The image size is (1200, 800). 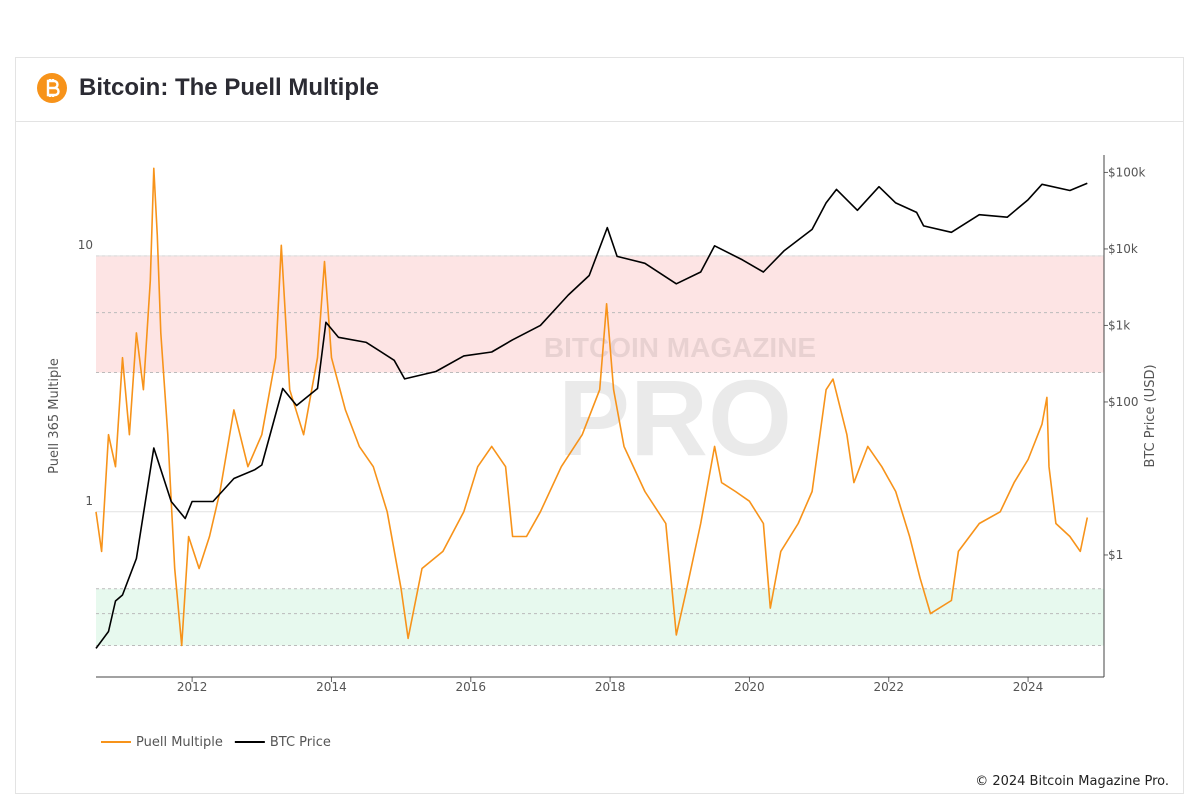 I want to click on x-tick-label: 2020, so click(x=749, y=687).